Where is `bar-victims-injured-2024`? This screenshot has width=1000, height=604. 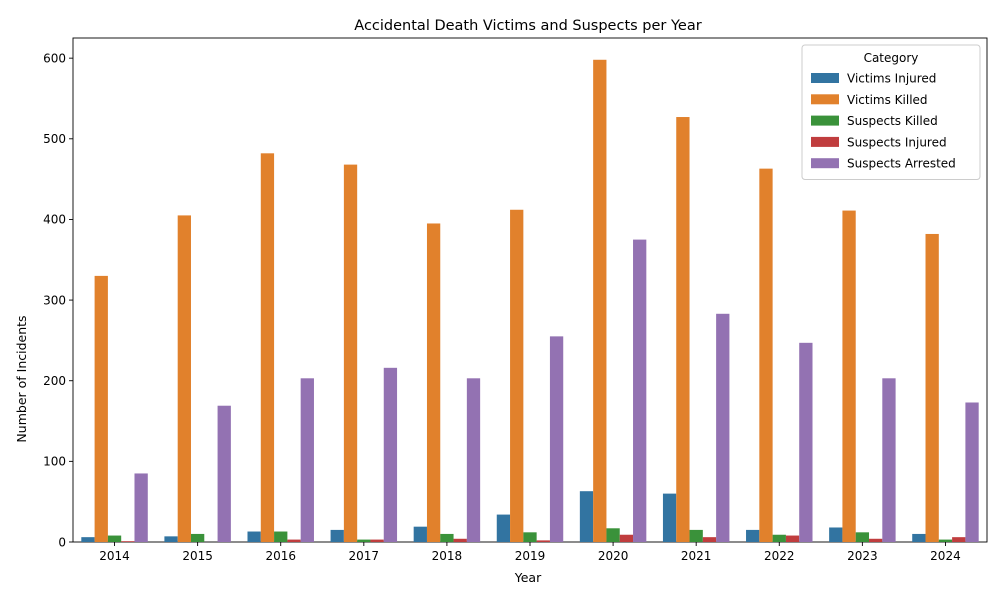 bar-victims-injured-2024 is located at coordinates (919, 537).